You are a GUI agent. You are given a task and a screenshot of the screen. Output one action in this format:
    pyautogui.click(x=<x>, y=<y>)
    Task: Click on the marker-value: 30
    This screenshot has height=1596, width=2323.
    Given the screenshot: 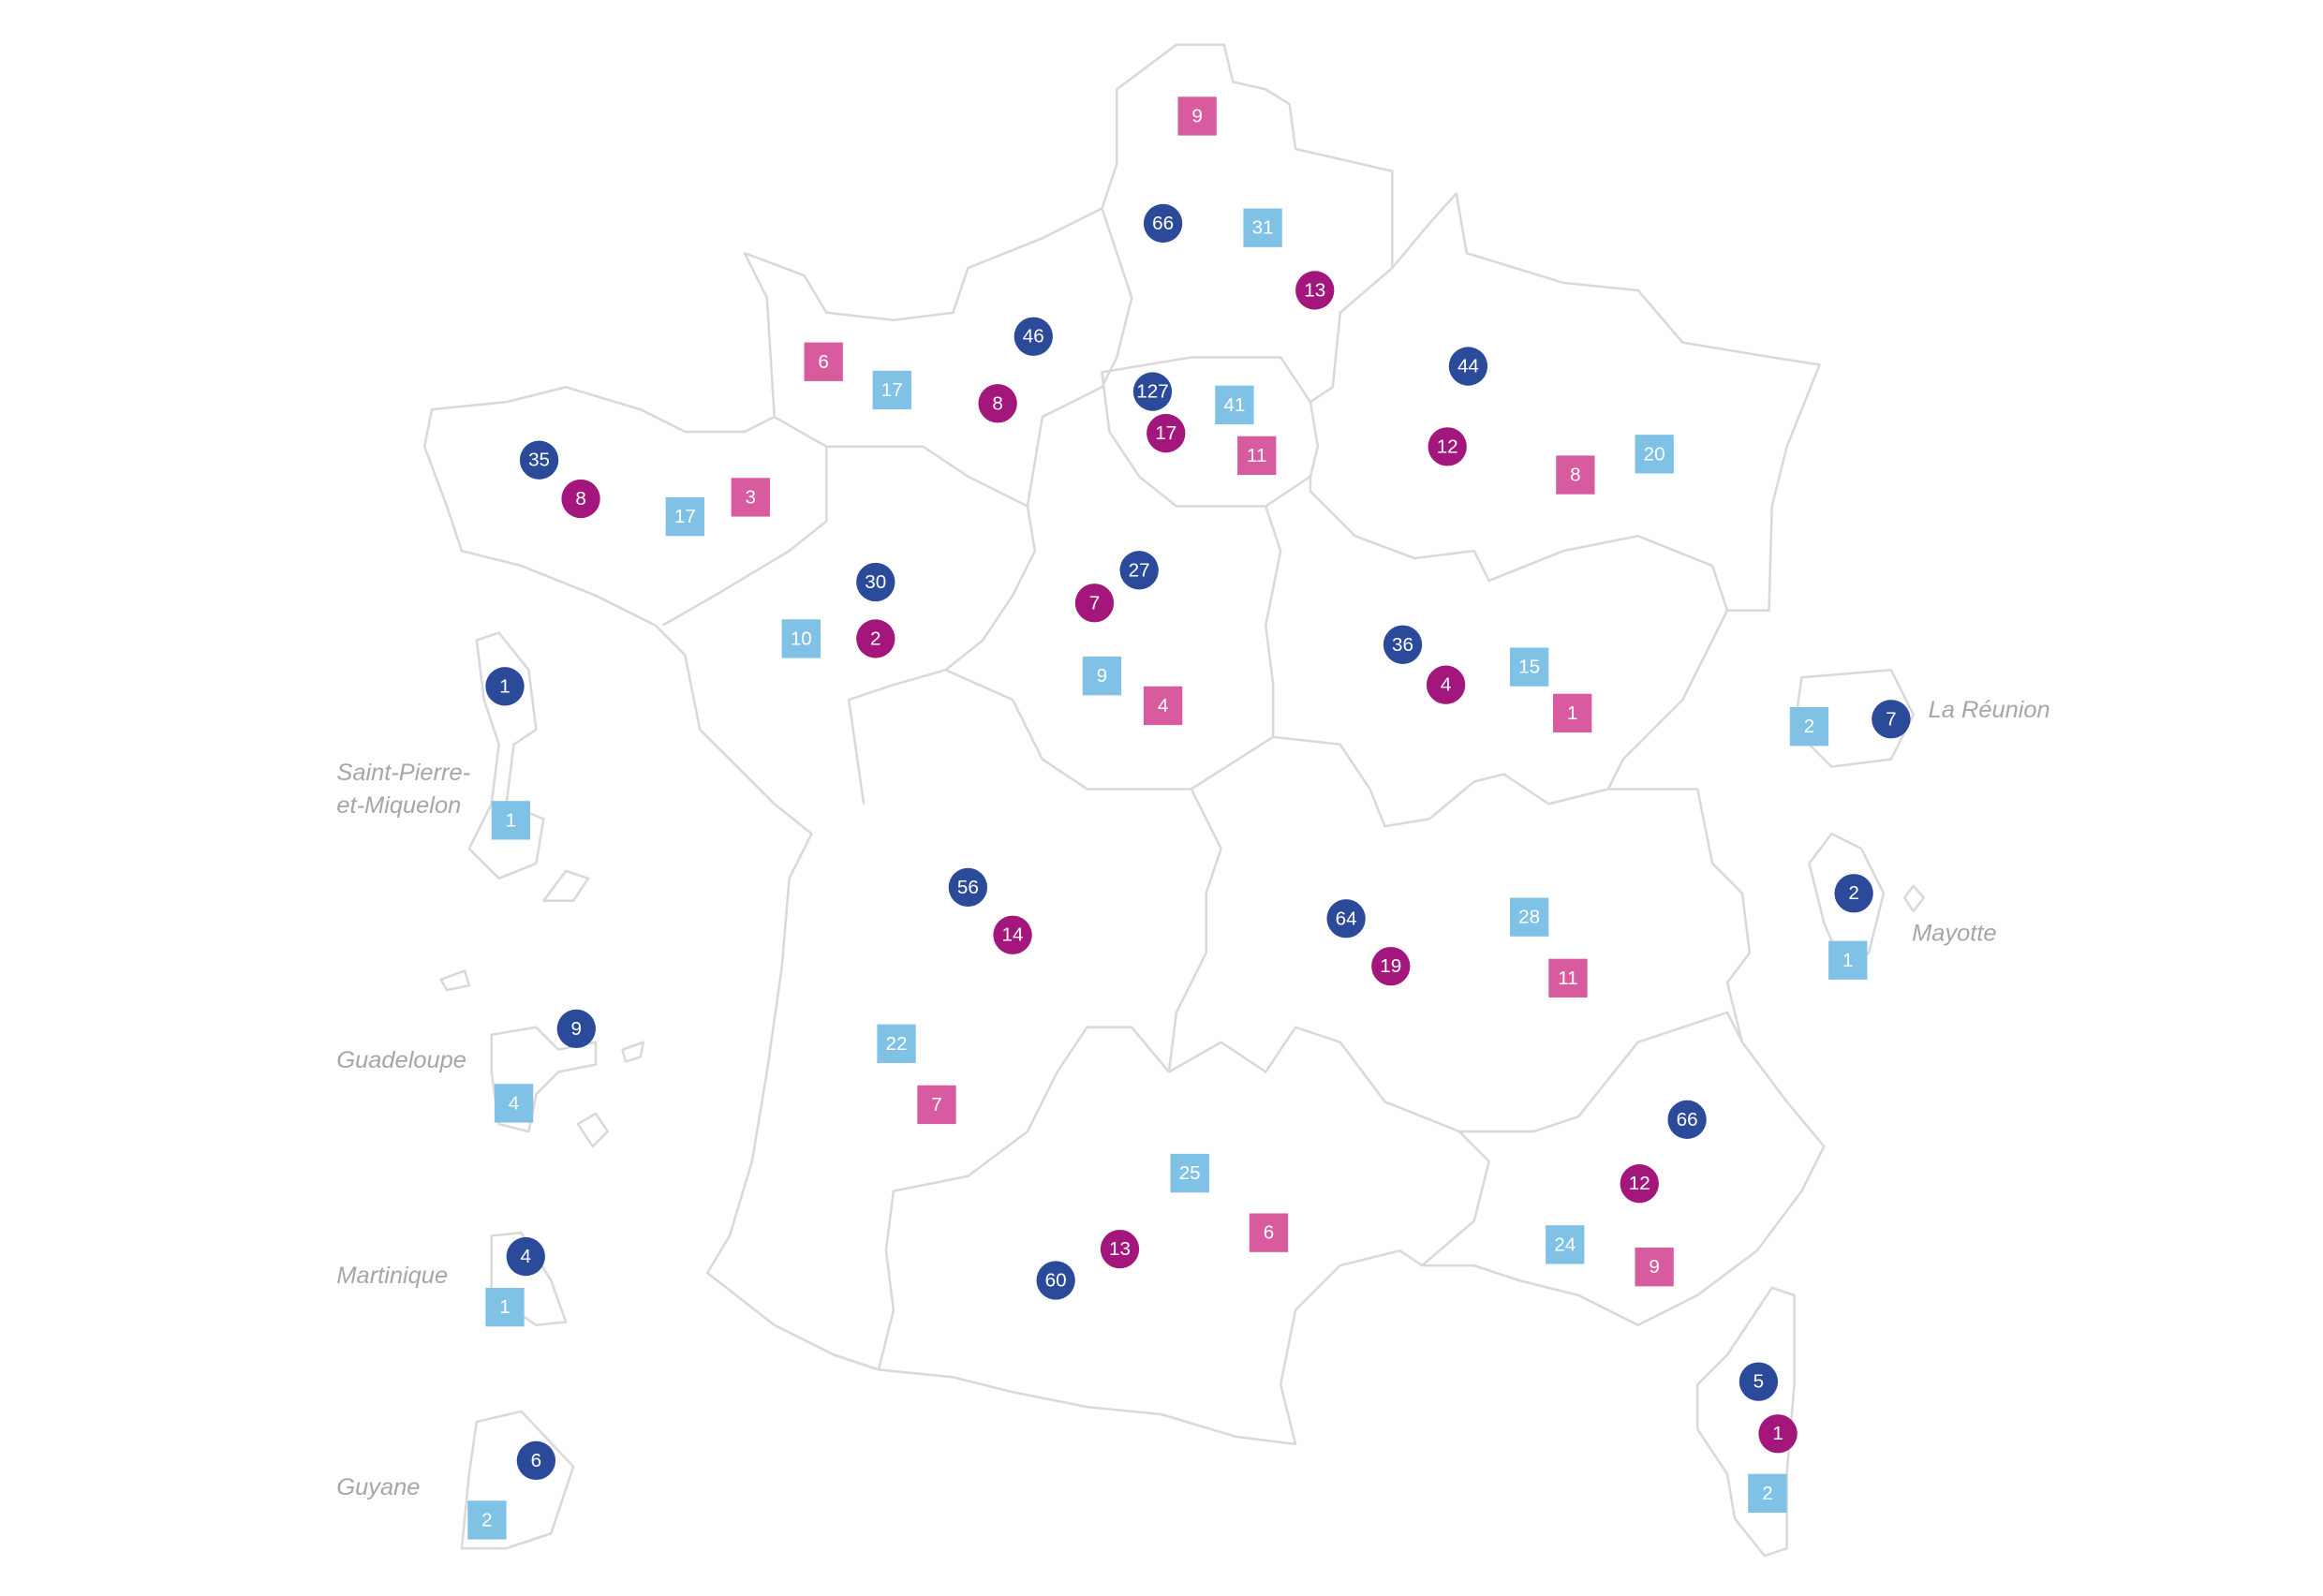 What is the action you would take?
    pyautogui.click(x=875, y=582)
    